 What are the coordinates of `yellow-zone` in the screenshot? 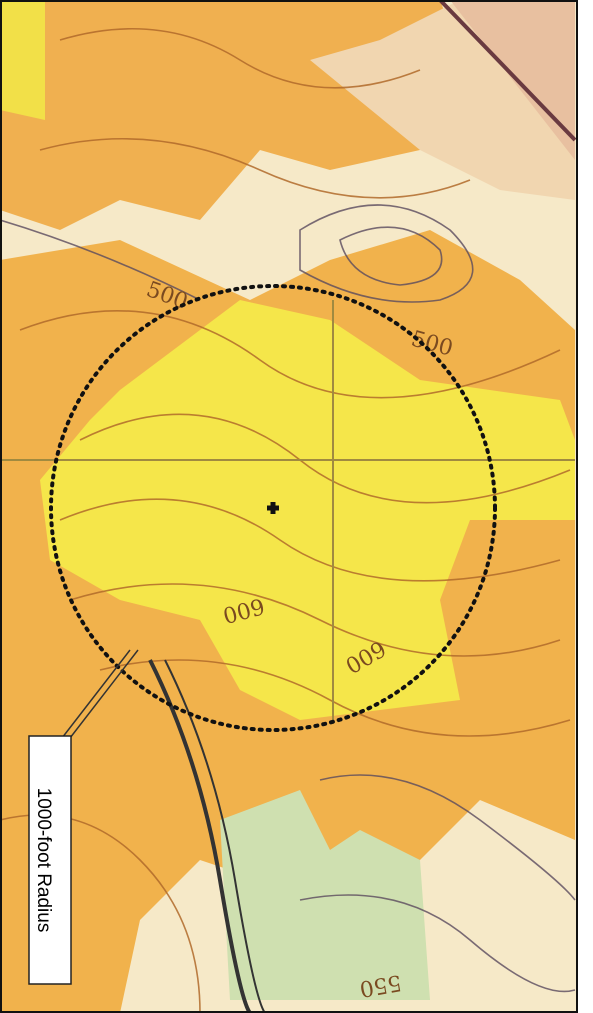 It's located at (22, 60).